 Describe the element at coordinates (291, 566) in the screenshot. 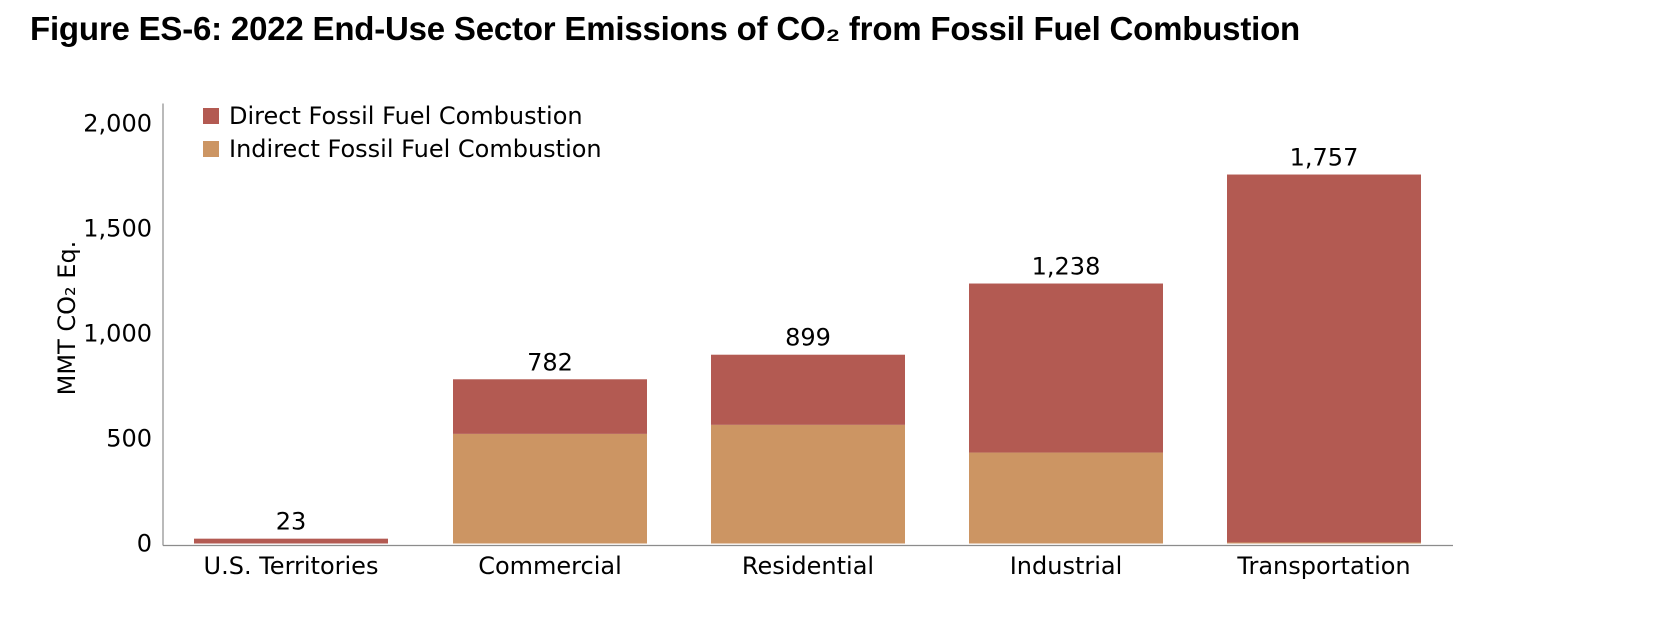

I see `x-tick-label: U.S. Territories` at that location.